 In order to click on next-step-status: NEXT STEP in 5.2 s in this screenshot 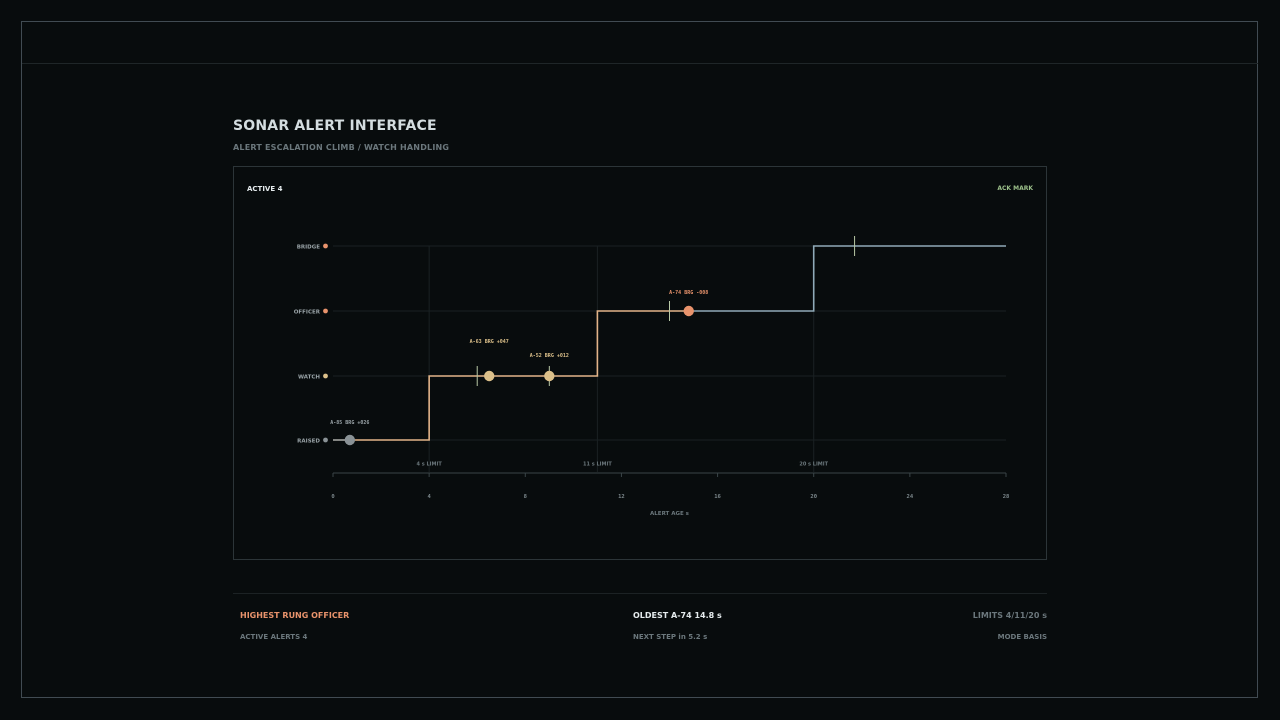, I will do `click(670, 637)`.